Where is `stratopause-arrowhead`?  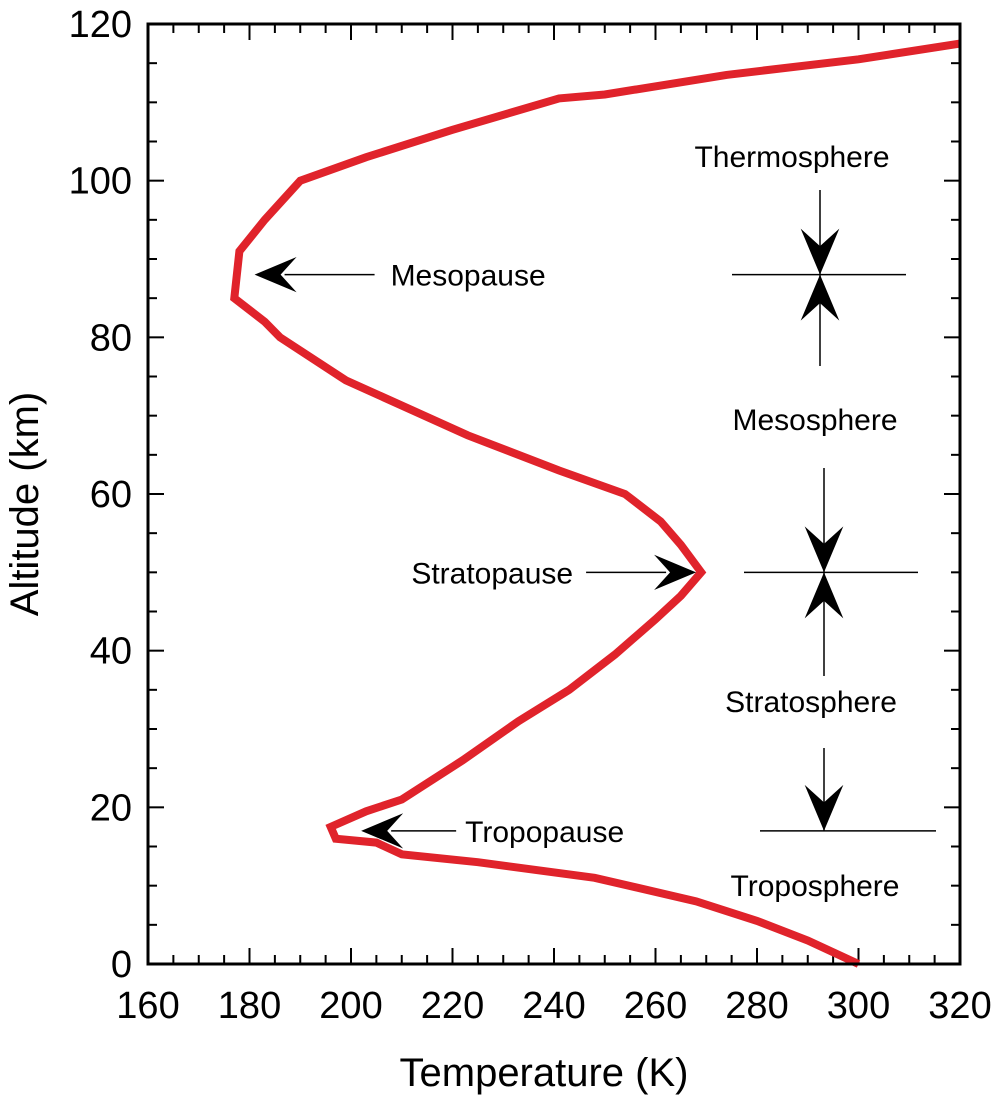 stratopause-arrowhead is located at coordinates (675, 572).